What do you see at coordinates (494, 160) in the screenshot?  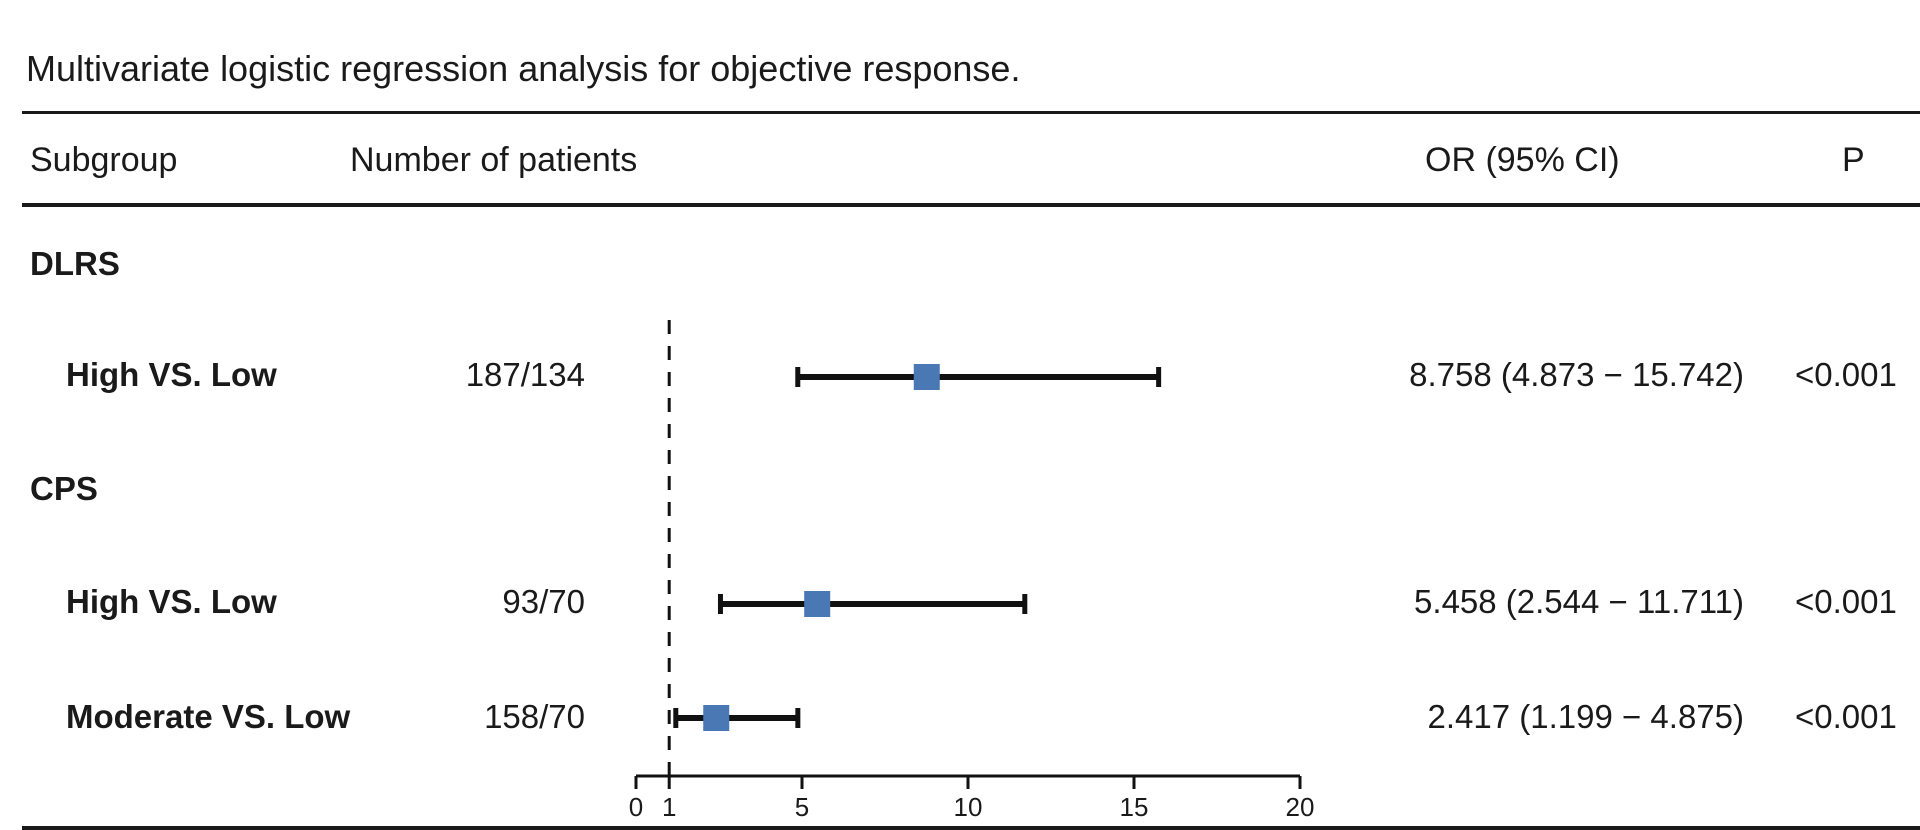 I see `header-number-of-patients: Number of patients` at bounding box center [494, 160].